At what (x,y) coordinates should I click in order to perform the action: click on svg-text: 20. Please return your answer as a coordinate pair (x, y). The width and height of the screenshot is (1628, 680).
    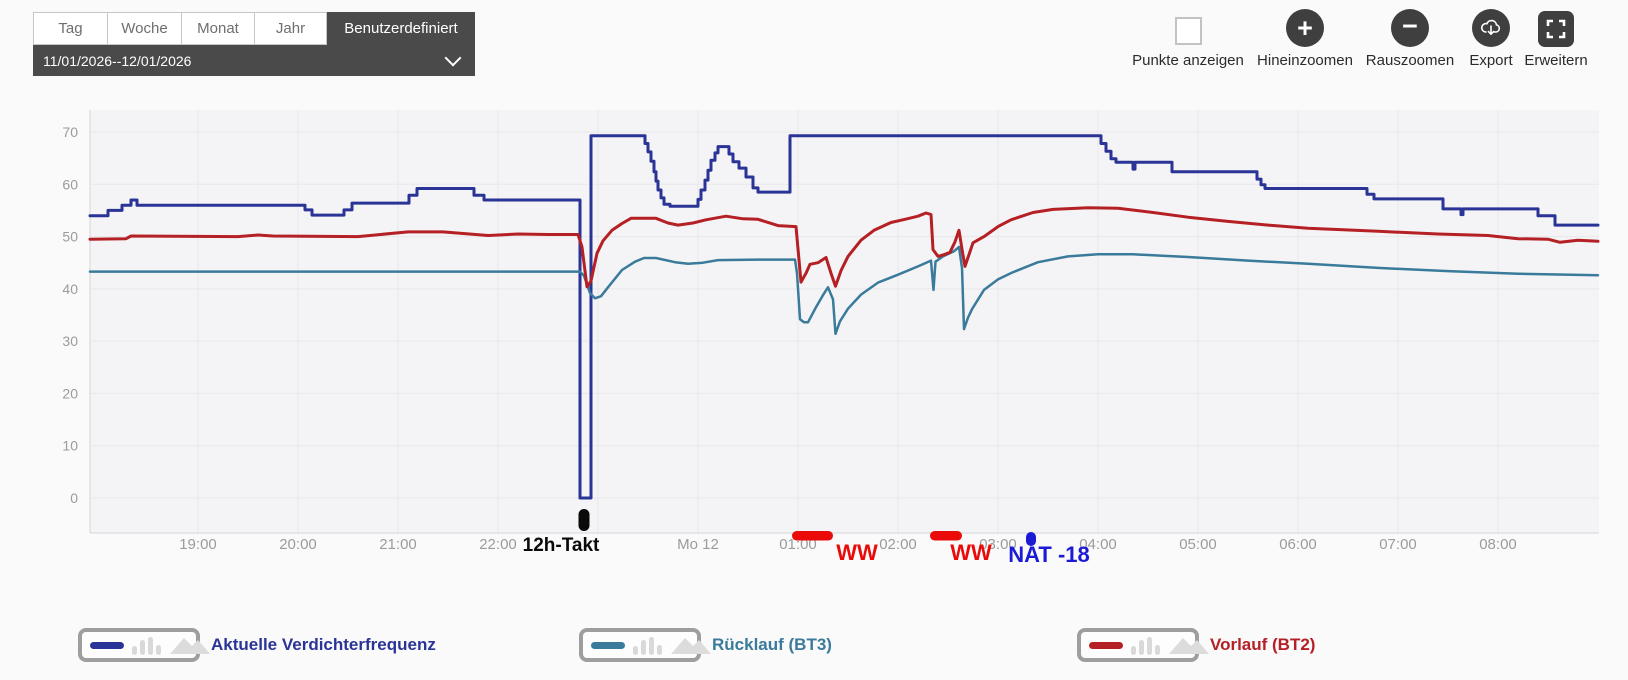
    Looking at the image, I should click on (70, 393).